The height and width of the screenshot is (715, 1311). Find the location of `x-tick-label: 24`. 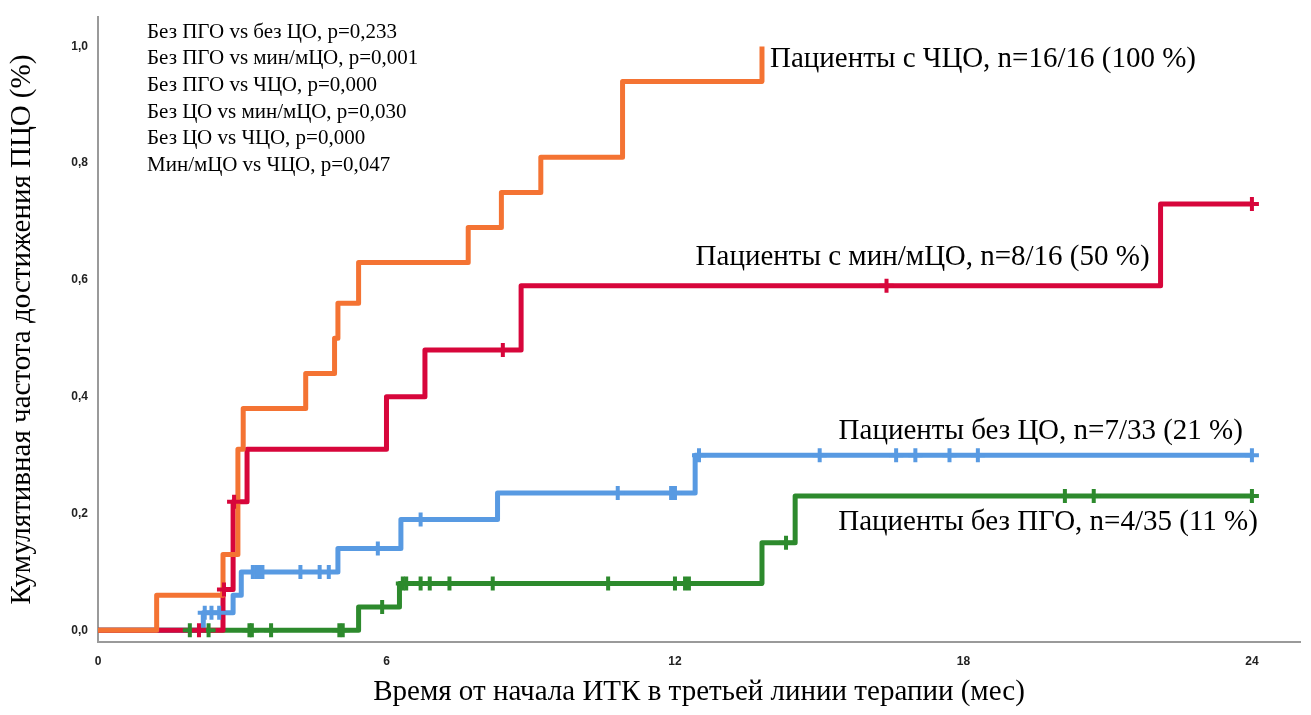

x-tick-label: 24 is located at coordinates (1252, 660).